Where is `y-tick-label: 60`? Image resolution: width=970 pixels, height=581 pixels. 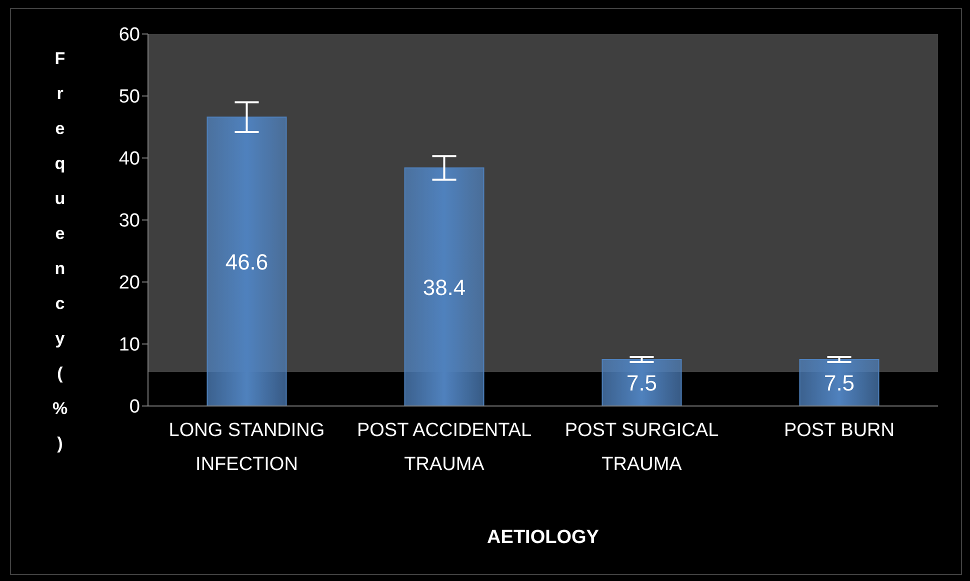
y-tick-label: 60 is located at coordinates (129, 35).